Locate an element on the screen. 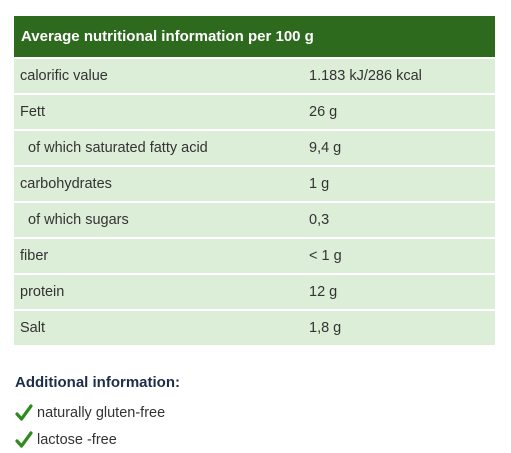 Image resolution: width=511 pixels, height=453 pixels. value: 12 g is located at coordinates (401, 291).